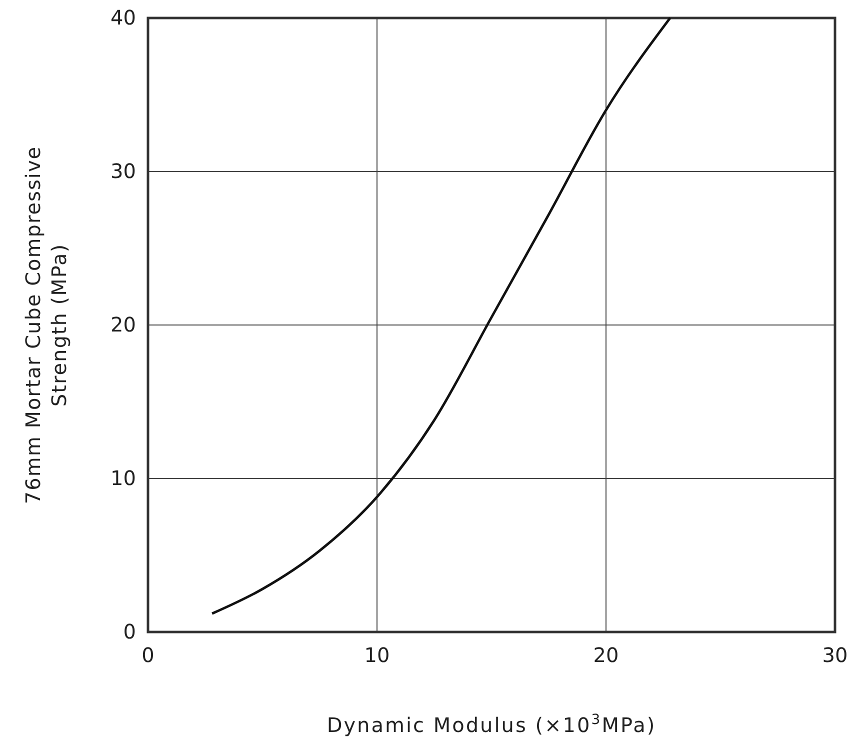 Image resolution: width=860 pixels, height=746 pixels. What do you see at coordinates (123, 478) in the screenshot?
I see `y-tick-label: 10` at bounding box center [123, 478].